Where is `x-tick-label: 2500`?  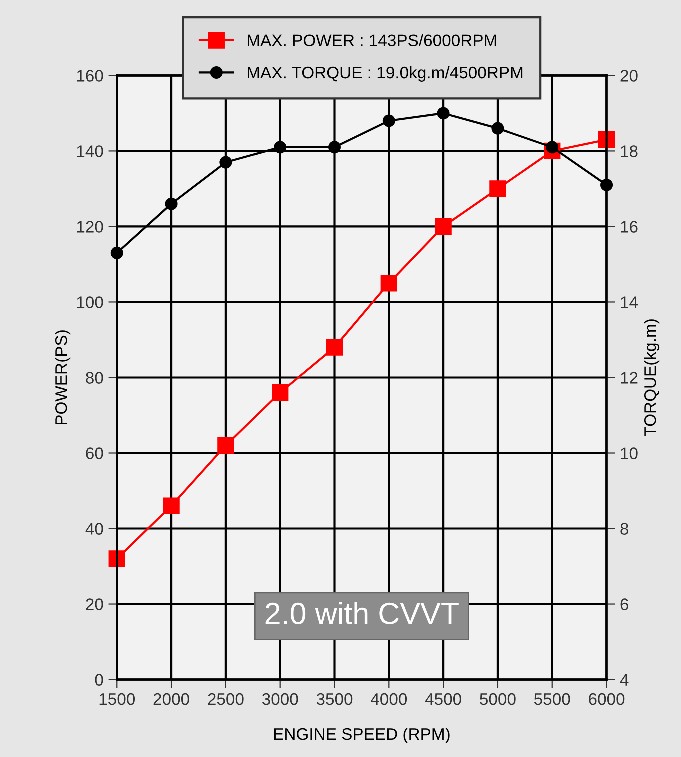
x-tick-label: 2500 is located at coordinates (226, 699).